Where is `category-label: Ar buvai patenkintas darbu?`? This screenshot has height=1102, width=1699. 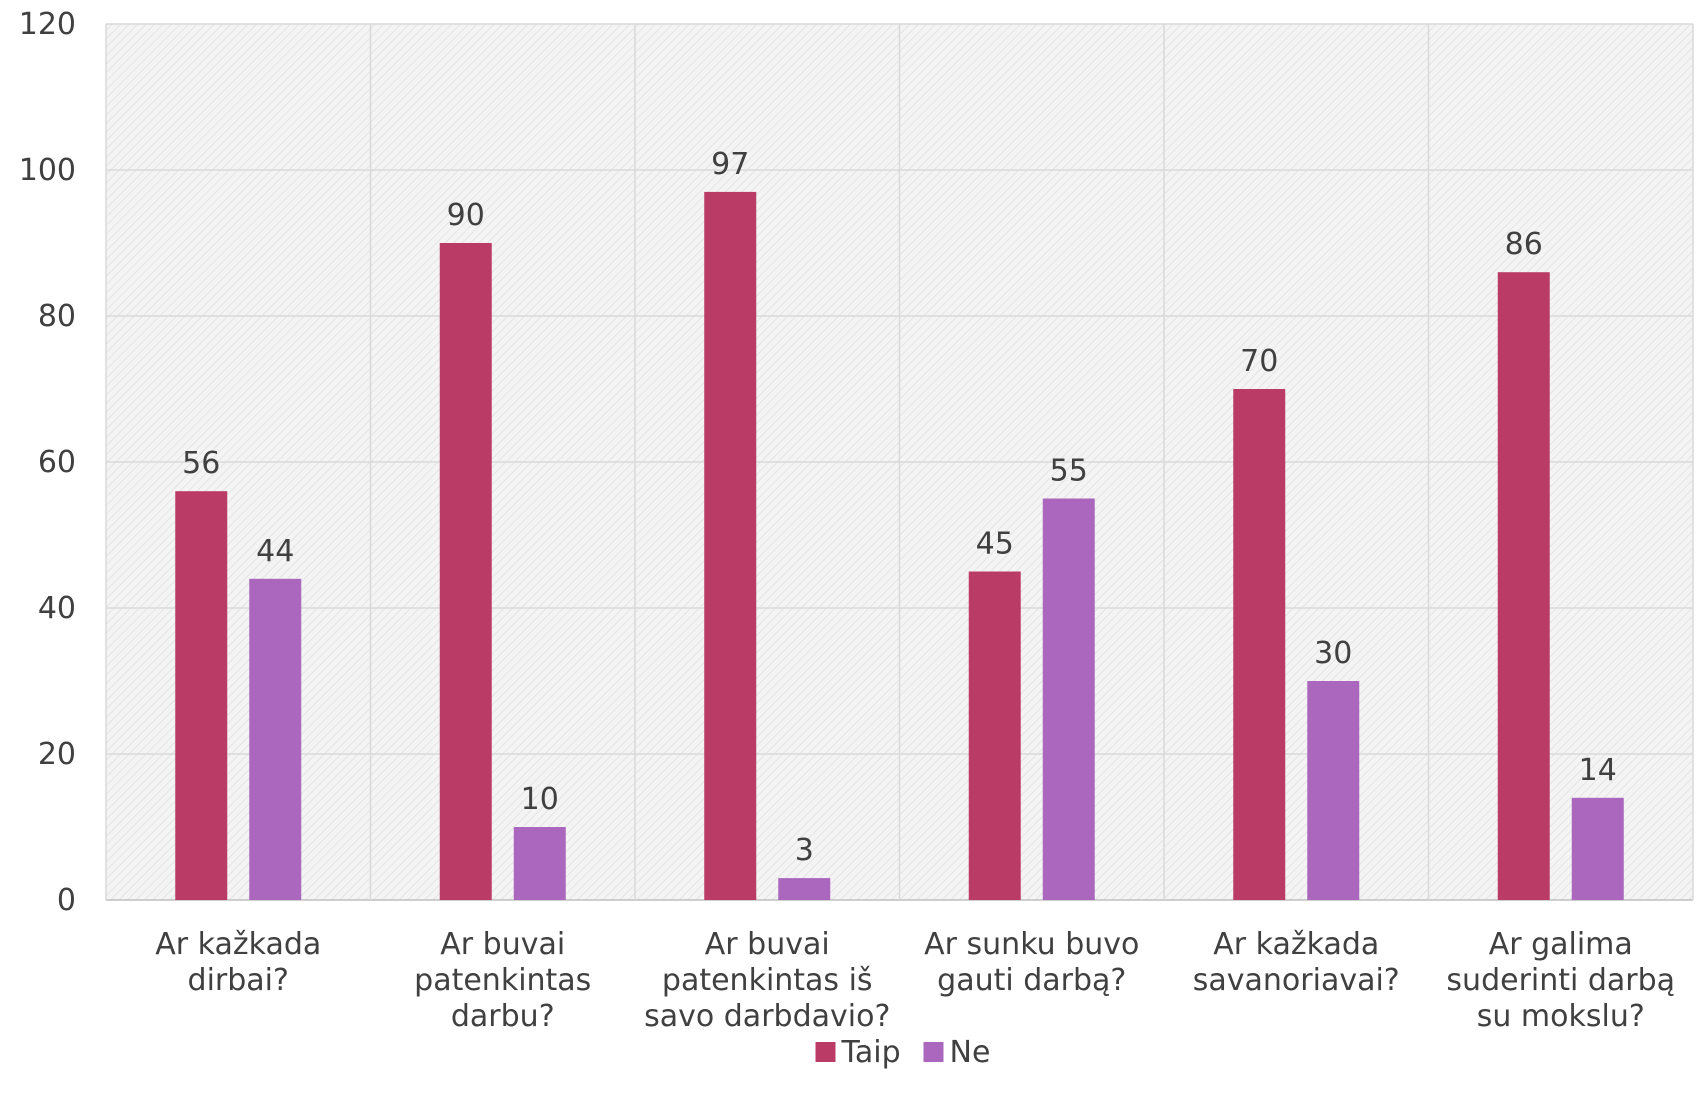 category-label: Ar buvai patenkintas darbu? is located at coordinates (502, 980).